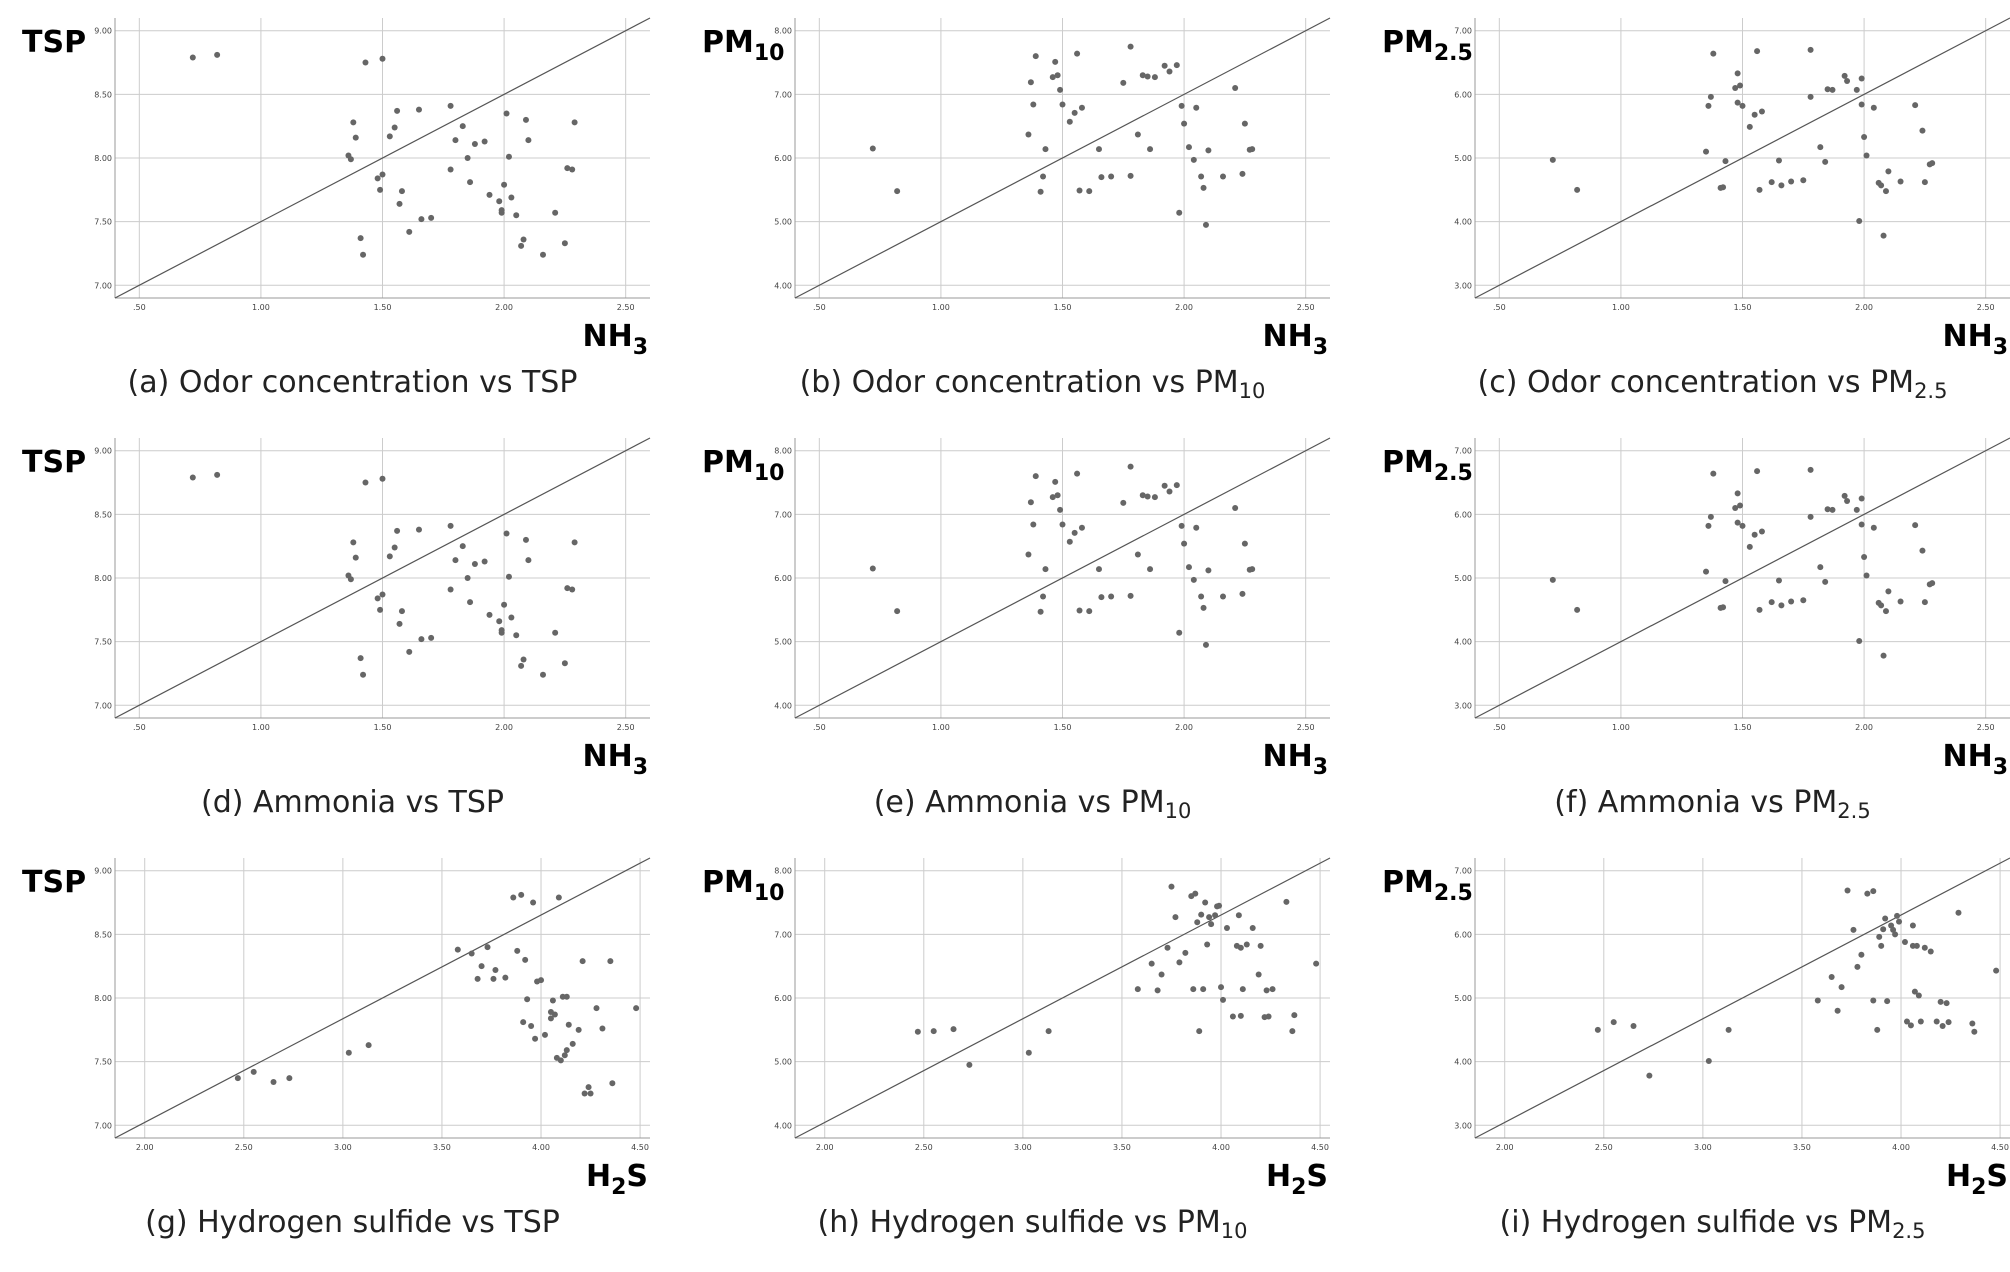  Describe the element at coordinates (1975, 339) in the screenshot. I see `x-axis-label: NH3` at that location.